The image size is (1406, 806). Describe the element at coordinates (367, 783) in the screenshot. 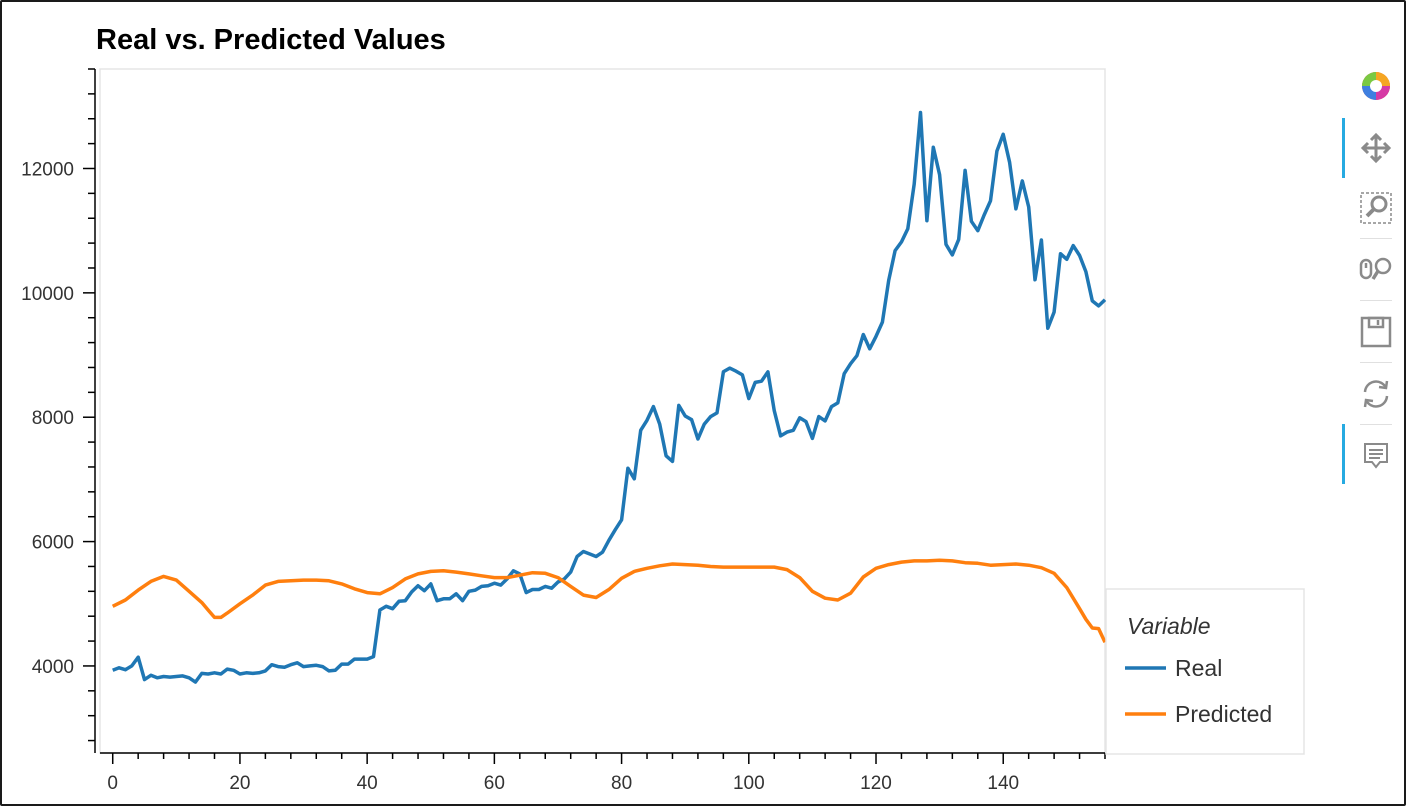

I see `x-tick-label: 40` at that location.